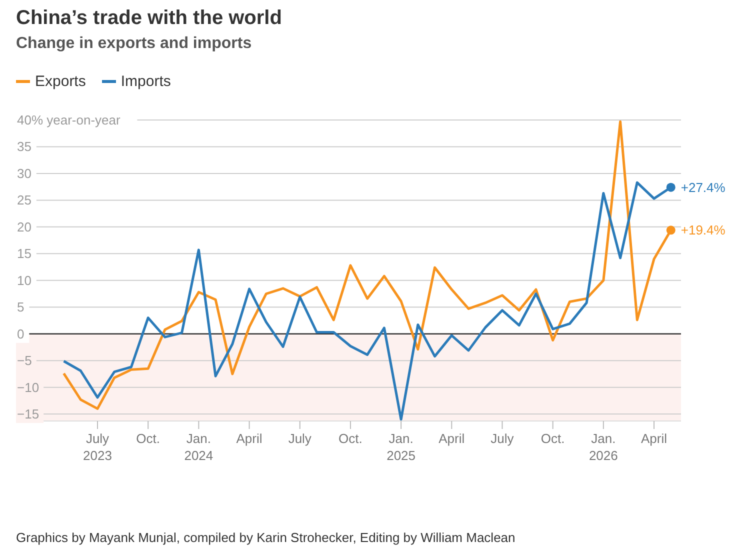  Describe the element at coordinates (24, 226) in the screenshot. I see `y-tick-label: 20` at that location.